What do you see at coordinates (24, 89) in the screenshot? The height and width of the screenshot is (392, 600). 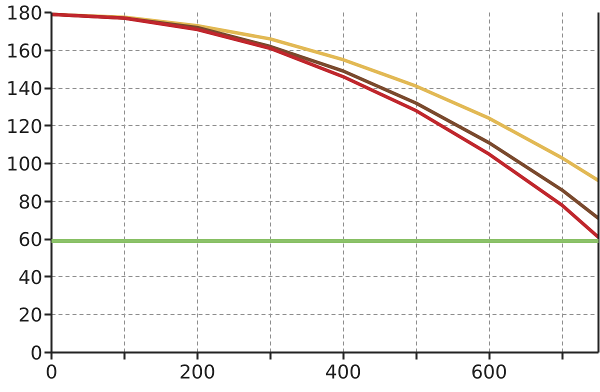 I see `y-tick-label: 140` at bounding box center [24, 89].